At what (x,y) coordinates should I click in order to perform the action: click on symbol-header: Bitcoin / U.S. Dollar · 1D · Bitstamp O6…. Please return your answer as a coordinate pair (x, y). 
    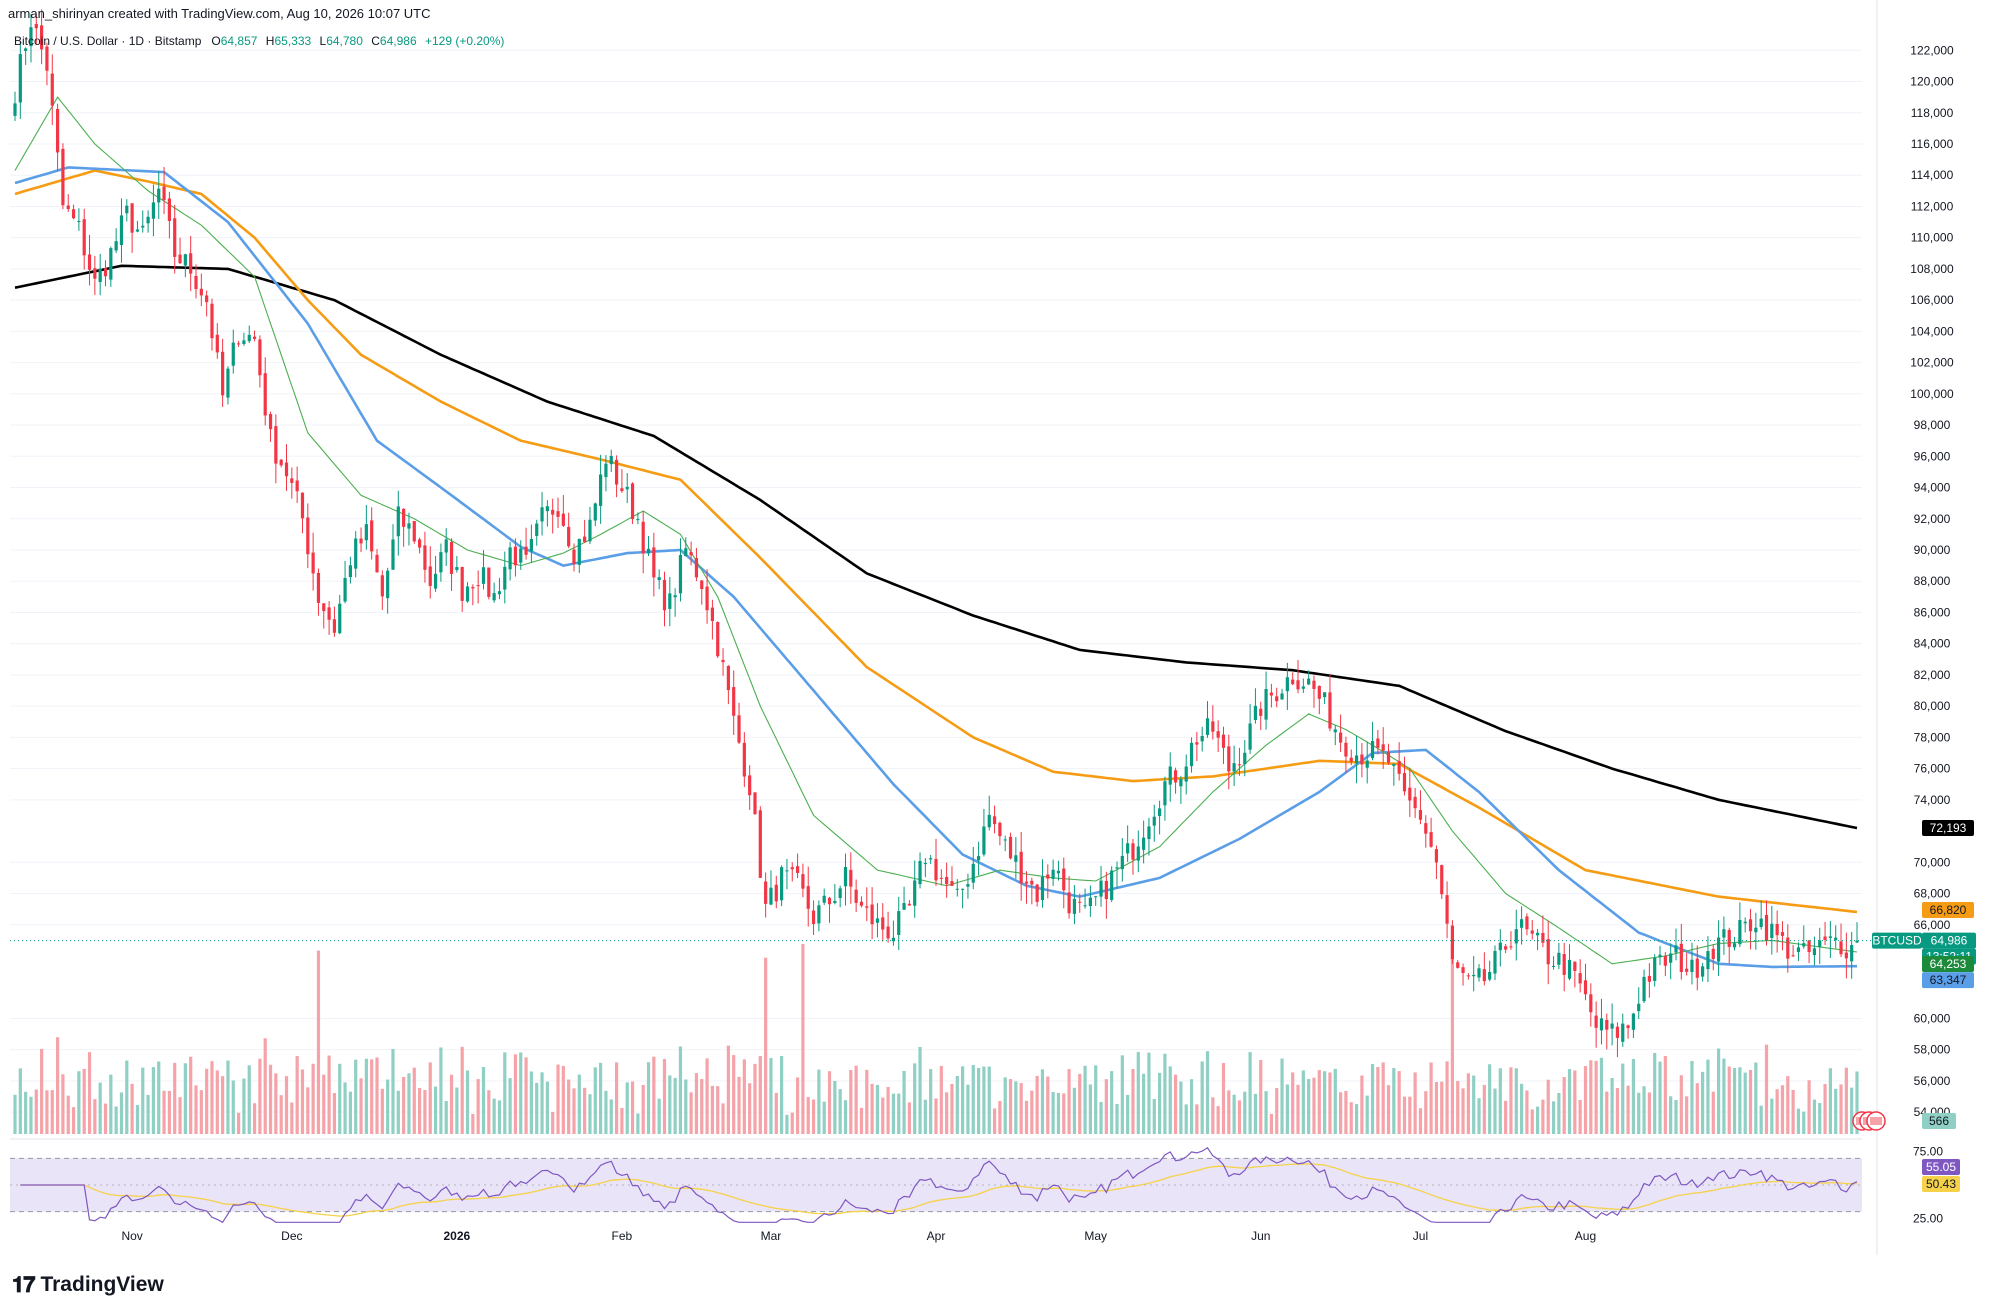
    Looking at the image, I should click on (259, 41).